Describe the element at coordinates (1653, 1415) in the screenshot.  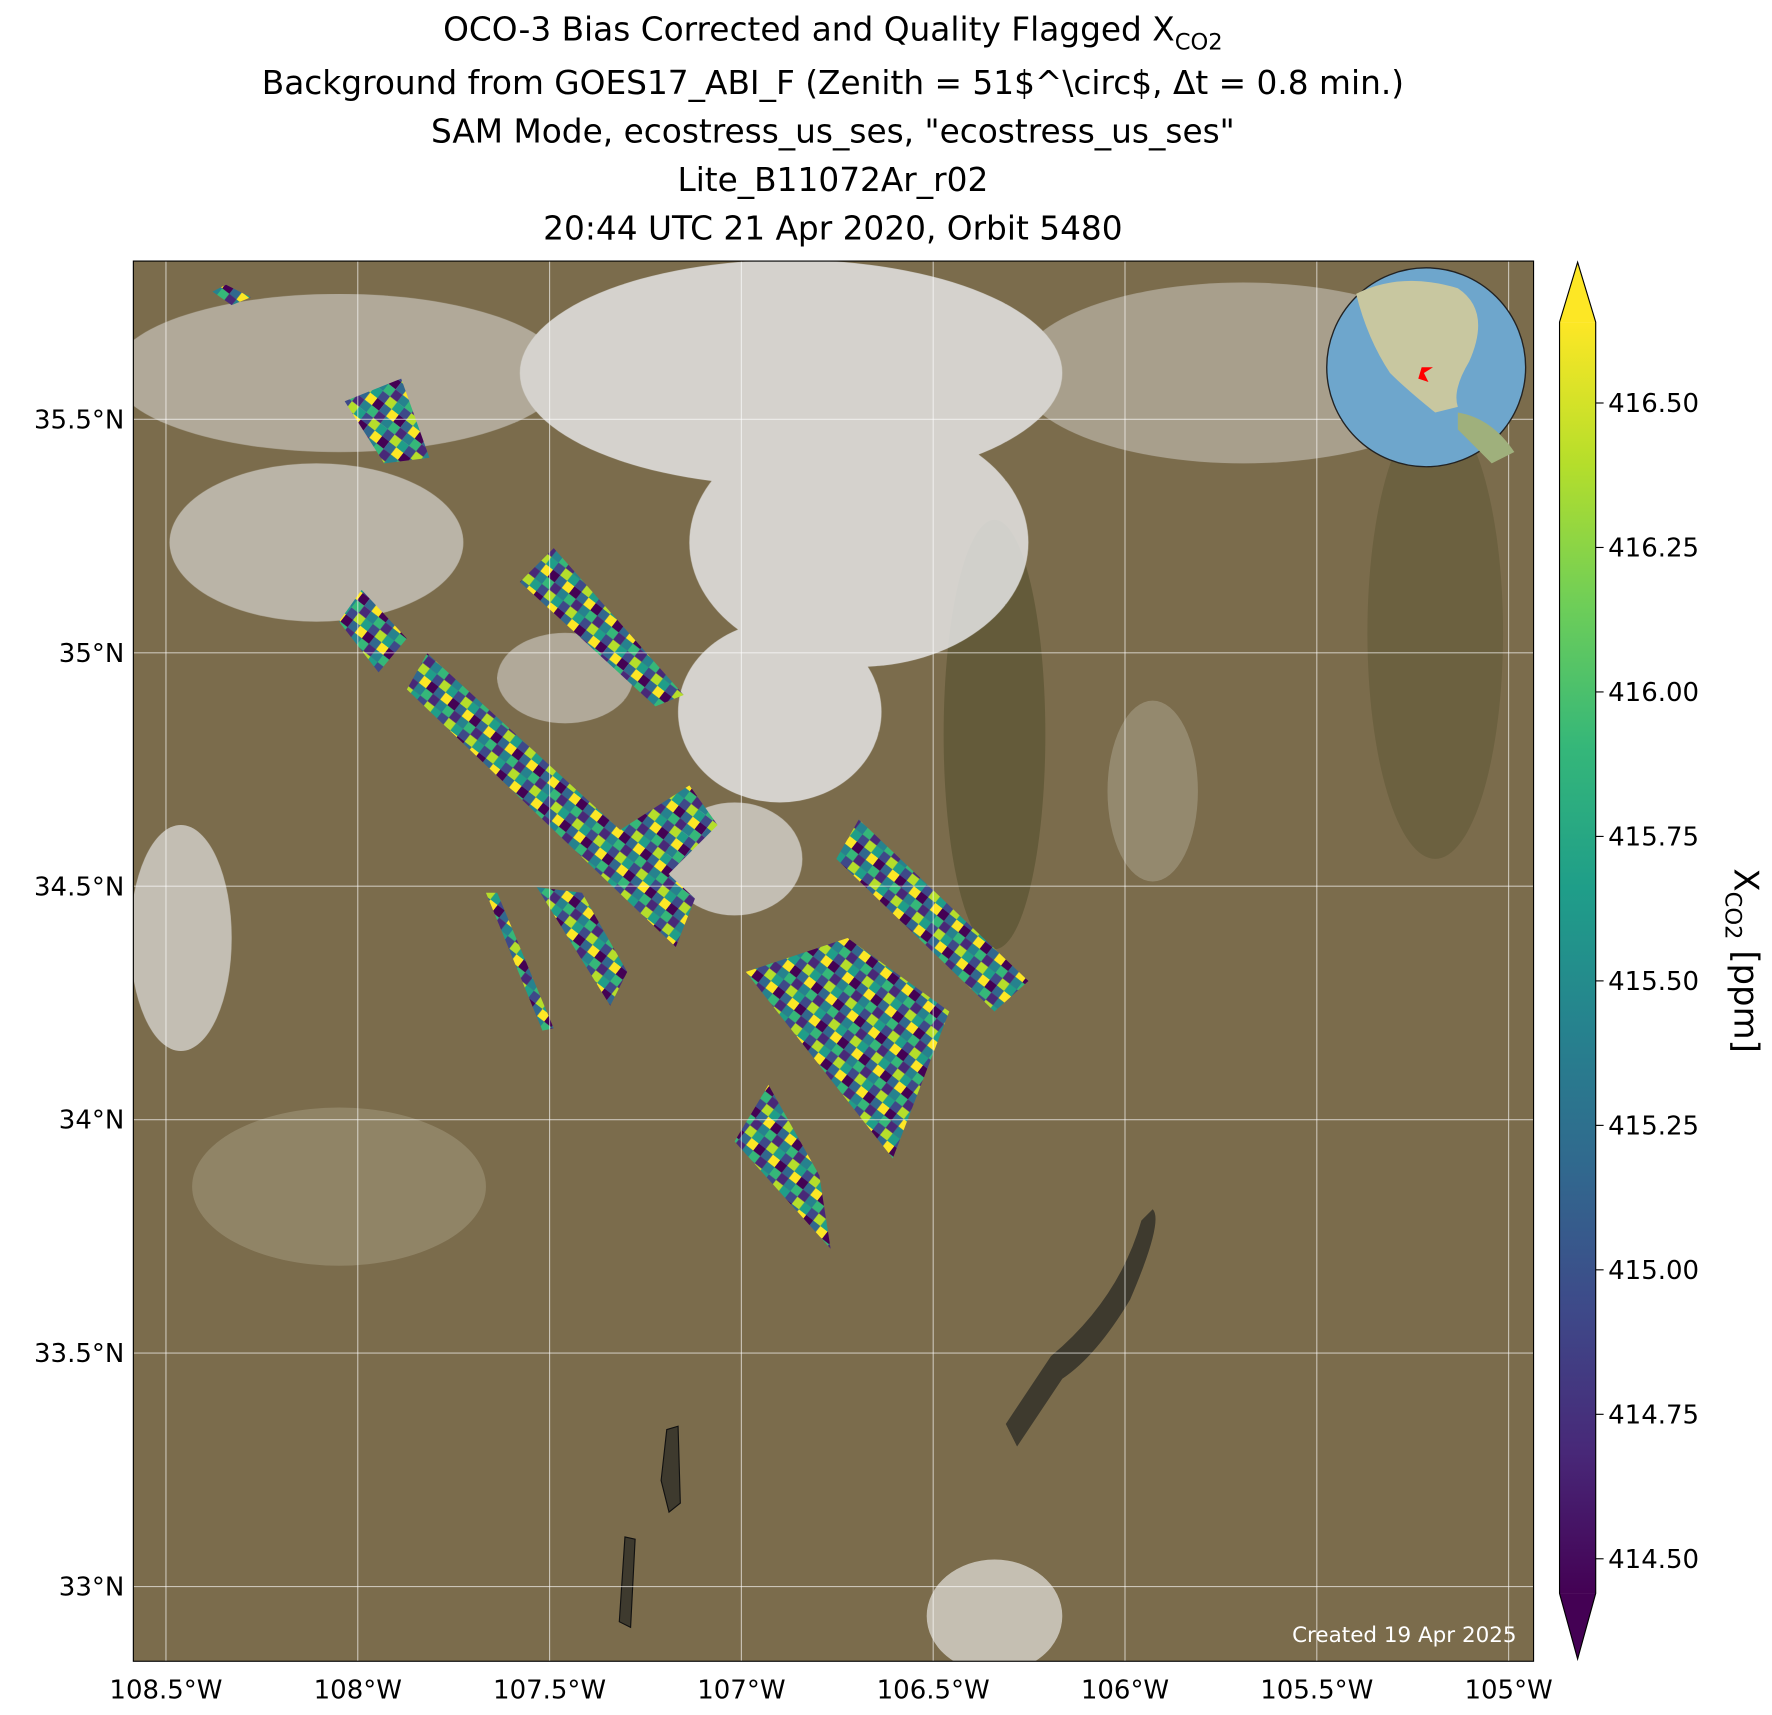
I see `colorbar-tick-label: 414.75` at that location.